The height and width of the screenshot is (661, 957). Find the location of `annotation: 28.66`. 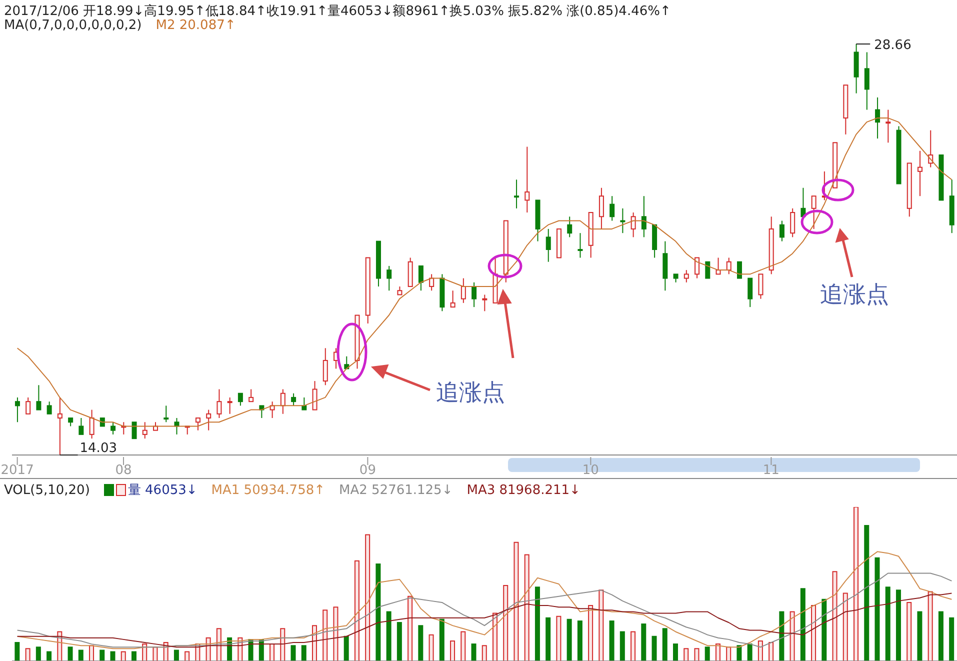

annotation: 28.66 is located at coordinates (893, 45).